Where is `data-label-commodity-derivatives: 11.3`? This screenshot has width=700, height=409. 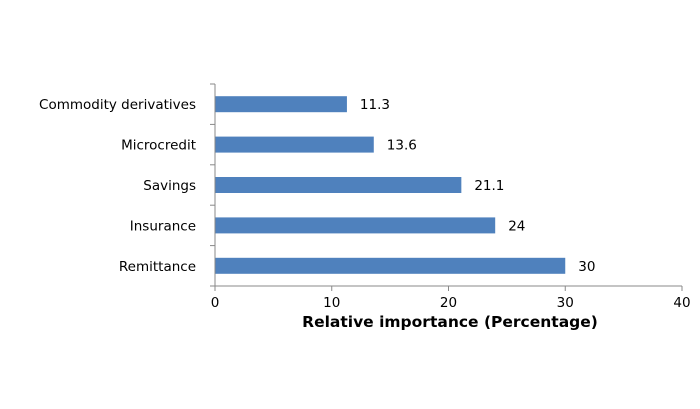 data-label-commodity-derivatives: 11.3 is located at coordinates (375, 105).